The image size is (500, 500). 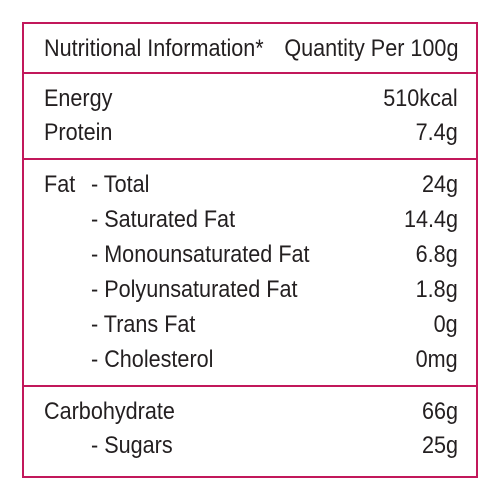 I want to click on polyunsaturated-fat-value: 1.8g, so click(x=436, y=289).